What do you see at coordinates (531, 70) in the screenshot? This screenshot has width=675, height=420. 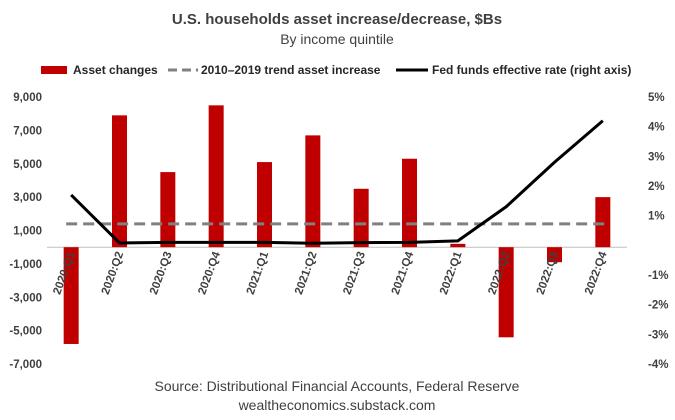 I see `legend-label-fed-rate: Fed funds effective rate (right axis)` at bounding box center [531, 70].